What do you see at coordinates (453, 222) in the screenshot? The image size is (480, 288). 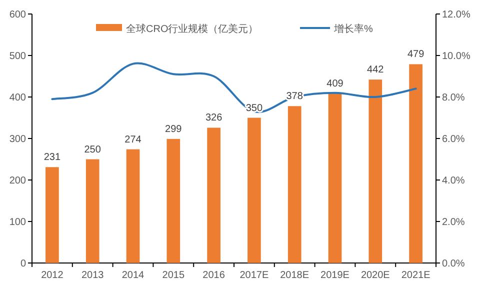 I see `y2-tick-label: 2.0%` at bounding box center [453, 222].